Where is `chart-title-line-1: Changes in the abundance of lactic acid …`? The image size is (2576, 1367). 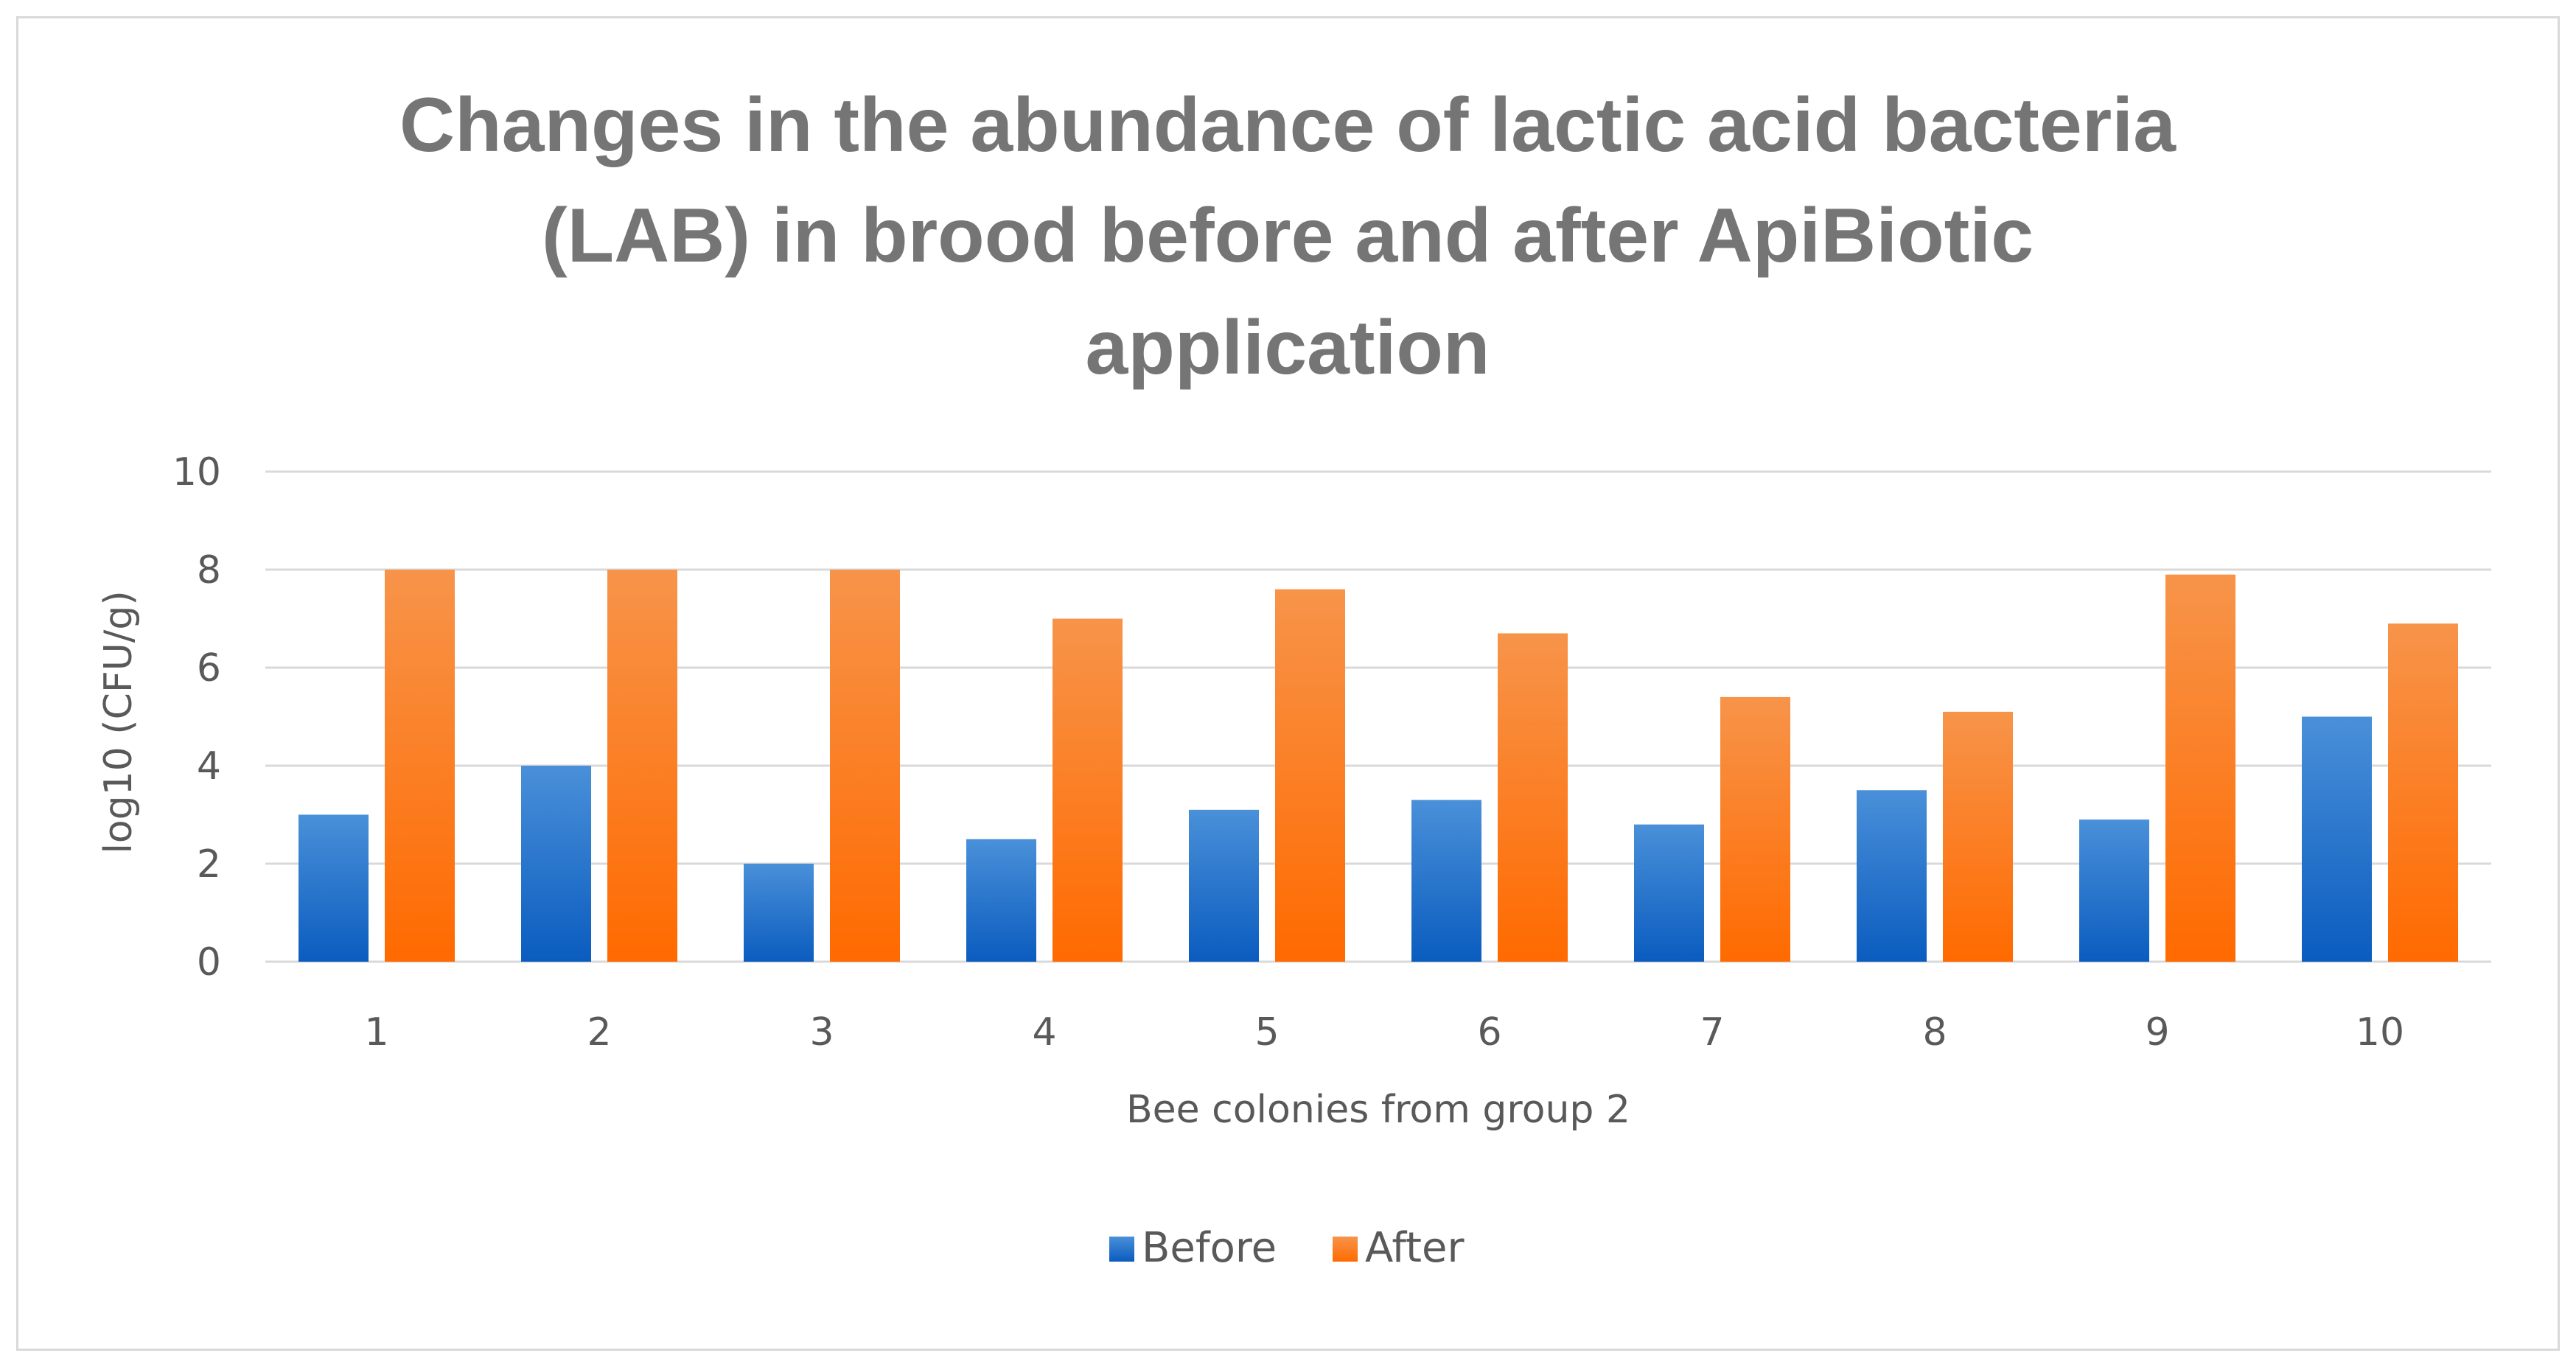
chart-title-line-1: Changes in the abundance of lactic acid … is located at coordinates (1288, 126).